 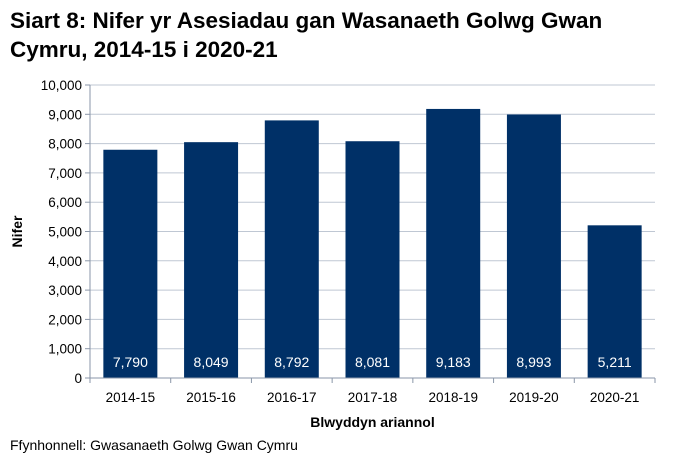 I want to click on x-tick-label: 2016-17, so click(x=292, y=397).